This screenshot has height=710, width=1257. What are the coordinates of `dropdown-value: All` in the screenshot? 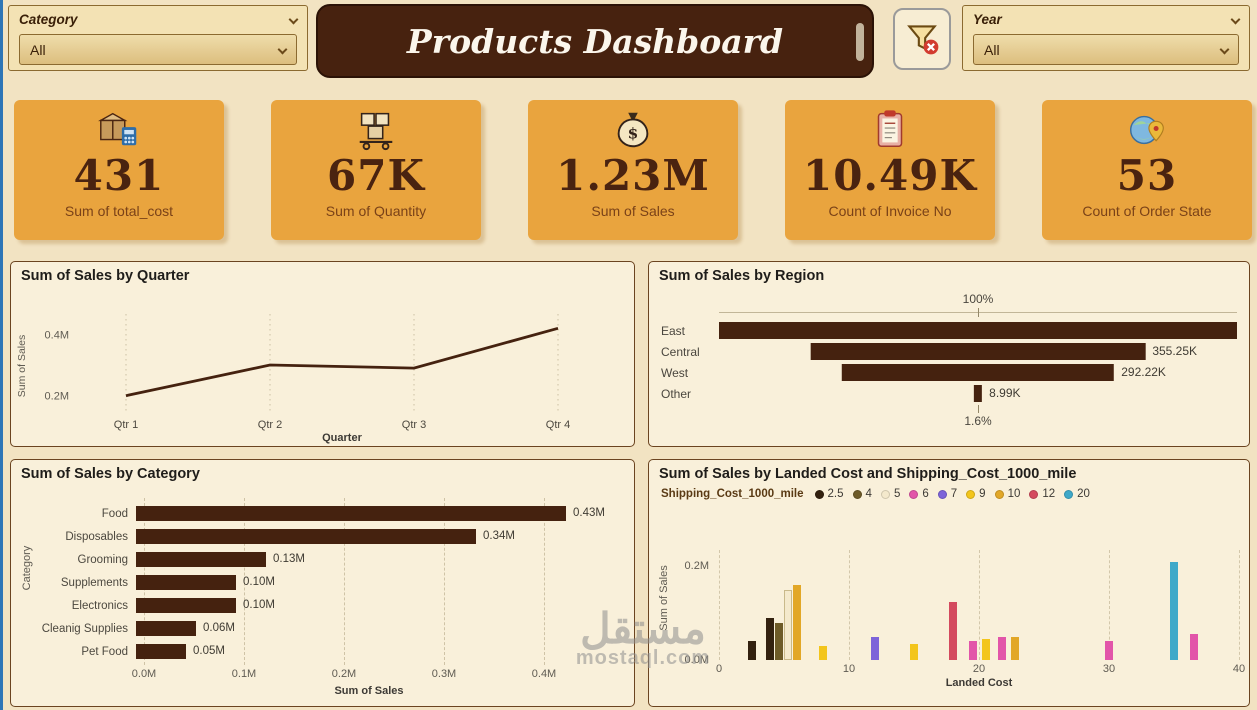 It's located at (38, 49).